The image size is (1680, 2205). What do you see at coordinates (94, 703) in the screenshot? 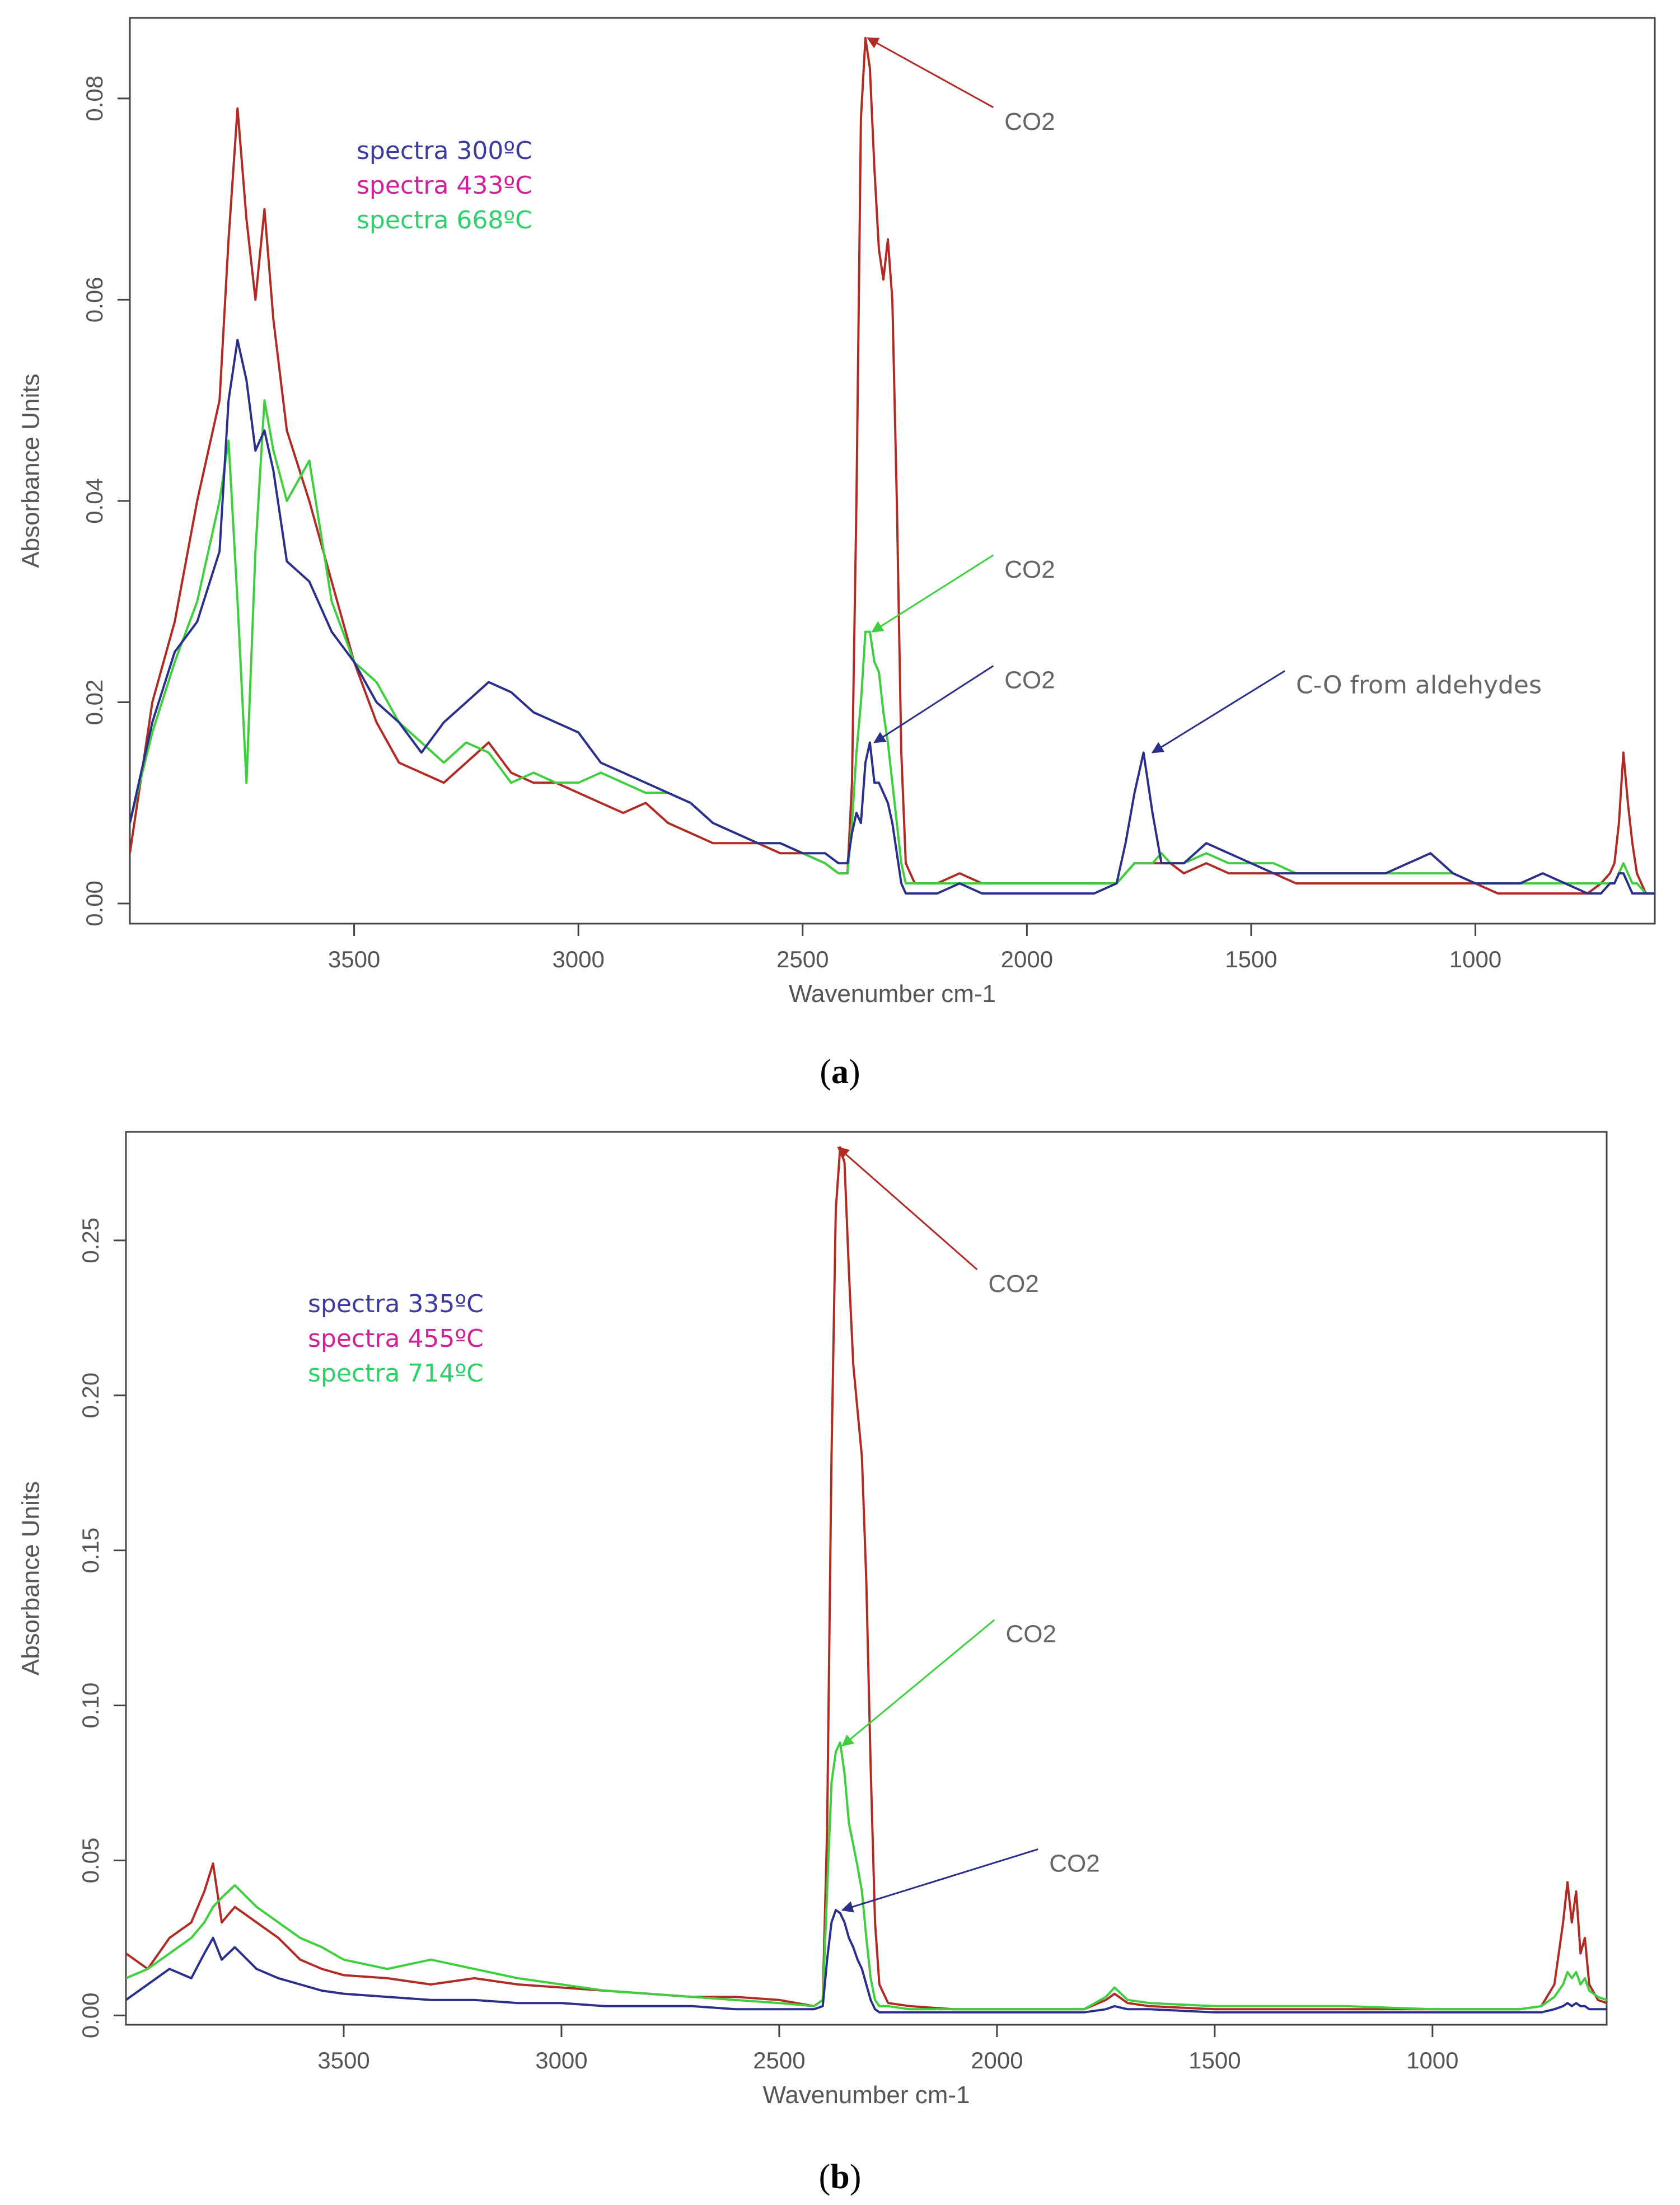
I see `y-tick-label: 0.02` at bounding box center [94, 703].